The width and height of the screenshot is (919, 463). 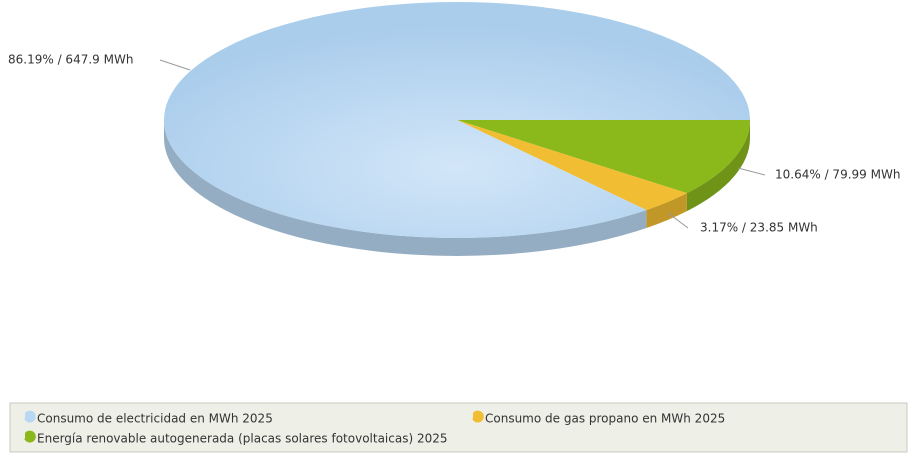 I want to click on legend-label: Consumo de gas propano en MWh 2025, so click(x=605, y=419).